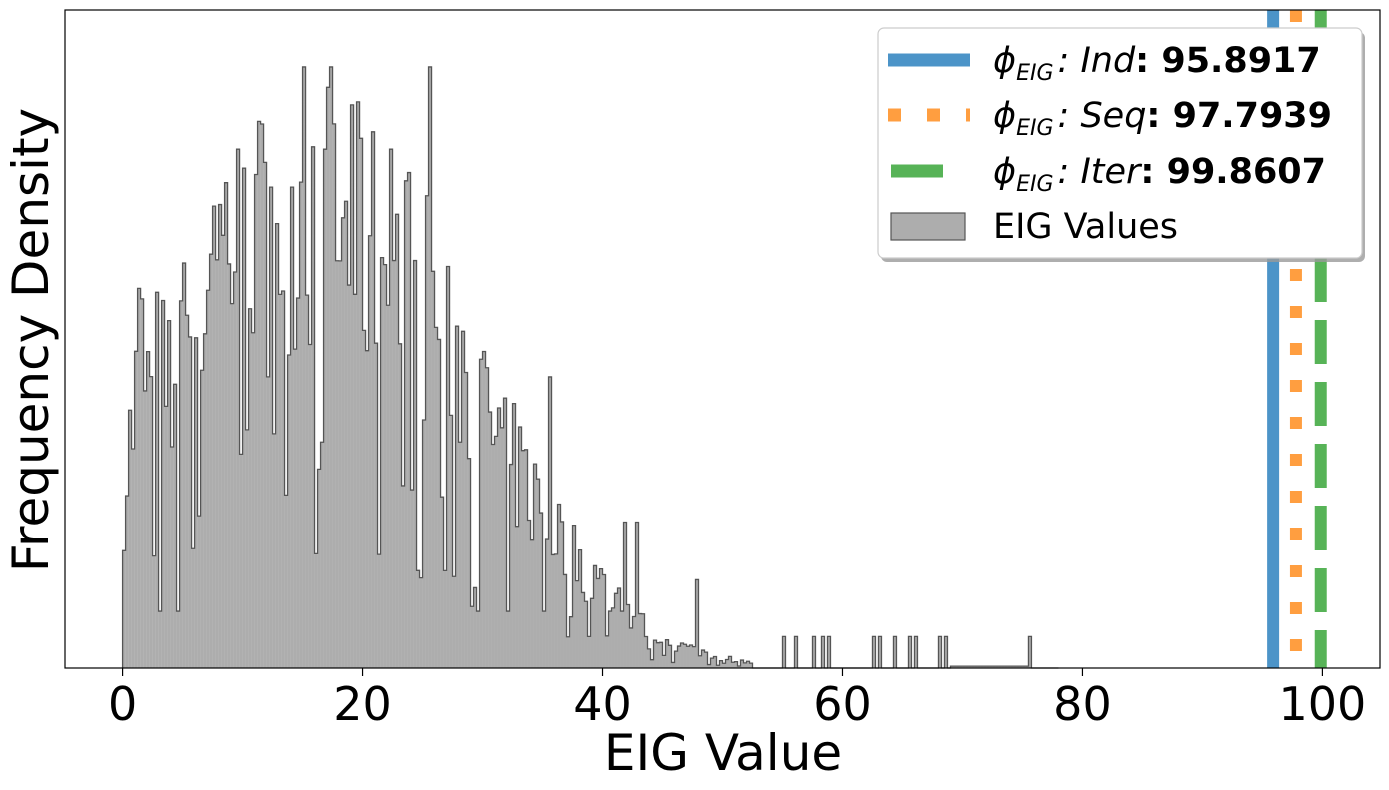  What do you see at coordinates (1239, 116) in the screenshot?
I see `legend-label-value: : 97.7939` at bounding box center [1239, 116].